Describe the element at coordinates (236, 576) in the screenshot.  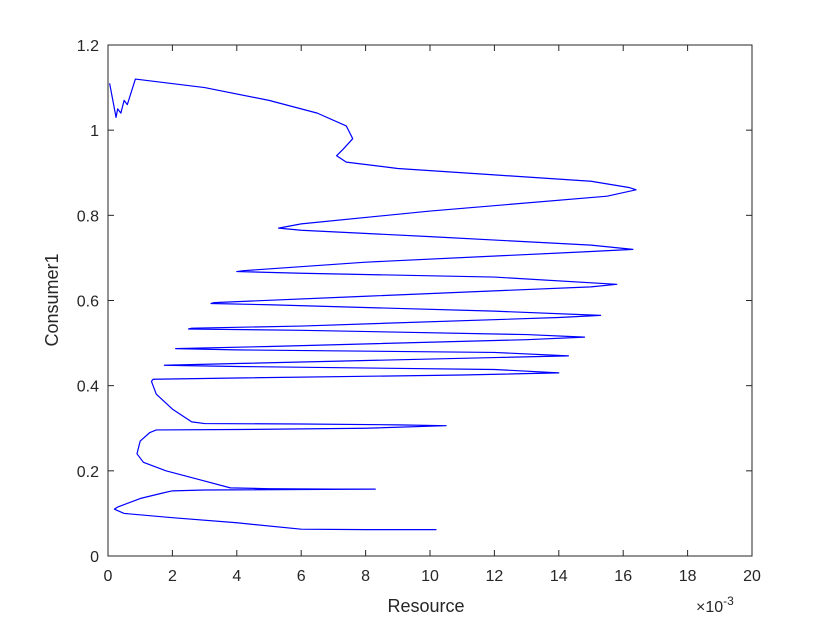
I see `x-tick-label: 4` at that location.